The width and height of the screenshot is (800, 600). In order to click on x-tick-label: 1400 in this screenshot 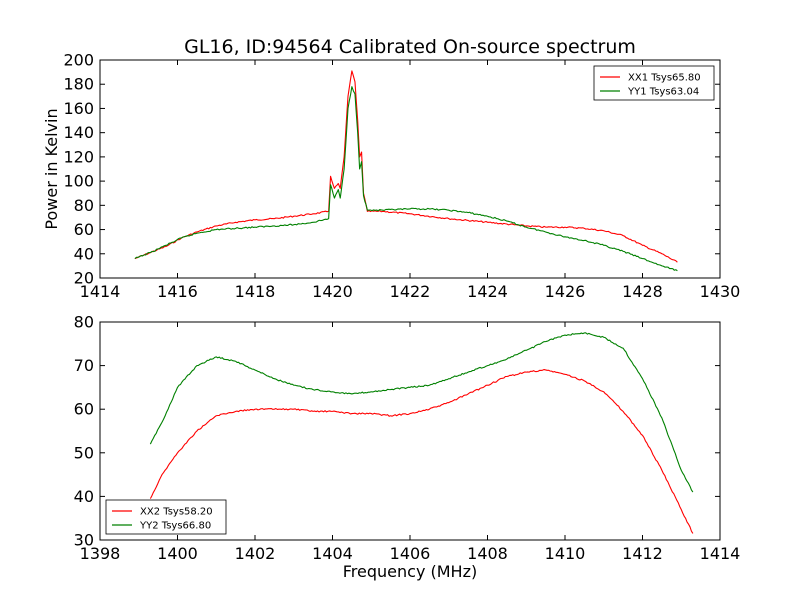, I will do `click(177, 553)`.